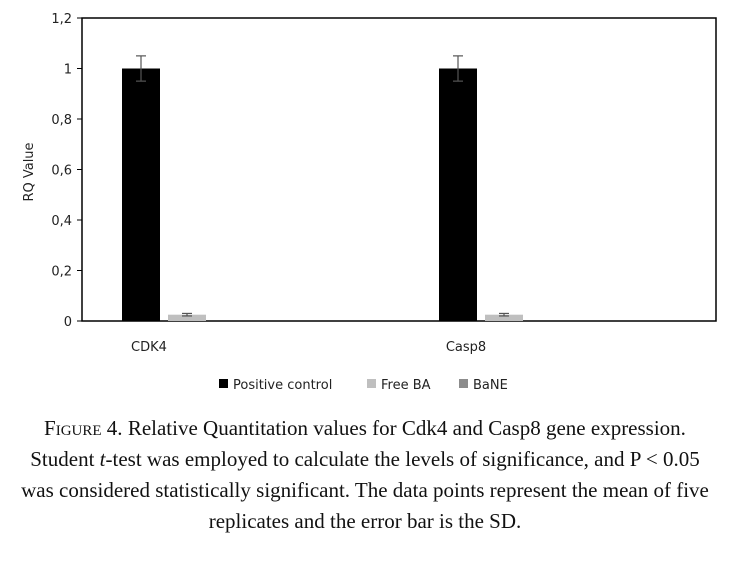 This screenshot has width=730, height=571. Describe the element at coordinates (68, 322) in the screenshot. I see `y-tick-label: 0` at that location.